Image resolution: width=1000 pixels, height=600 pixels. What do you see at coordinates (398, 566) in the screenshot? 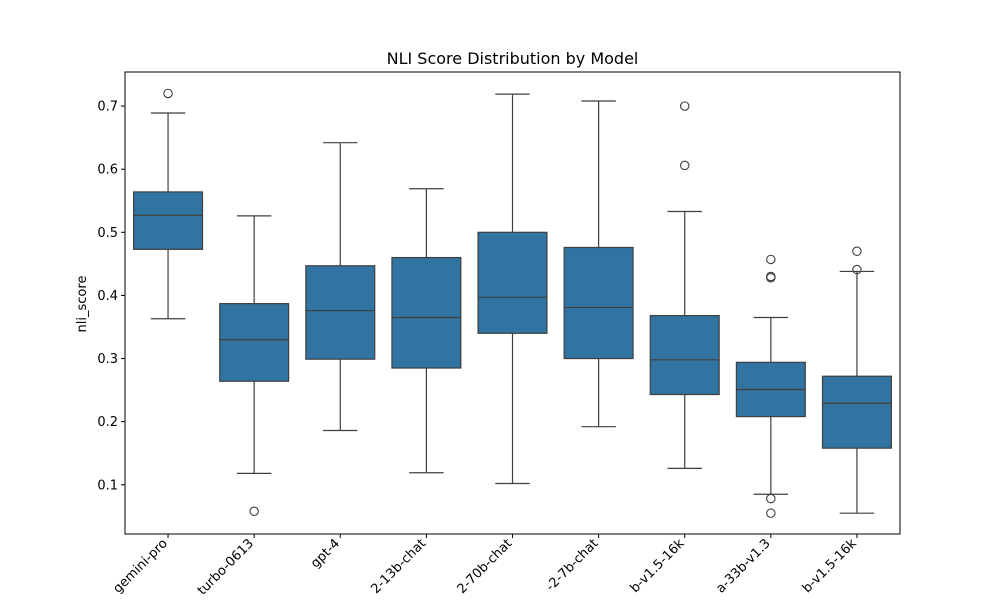
I see `x-tick-label: 2-13b-chat` at bounding box center [398, 566].